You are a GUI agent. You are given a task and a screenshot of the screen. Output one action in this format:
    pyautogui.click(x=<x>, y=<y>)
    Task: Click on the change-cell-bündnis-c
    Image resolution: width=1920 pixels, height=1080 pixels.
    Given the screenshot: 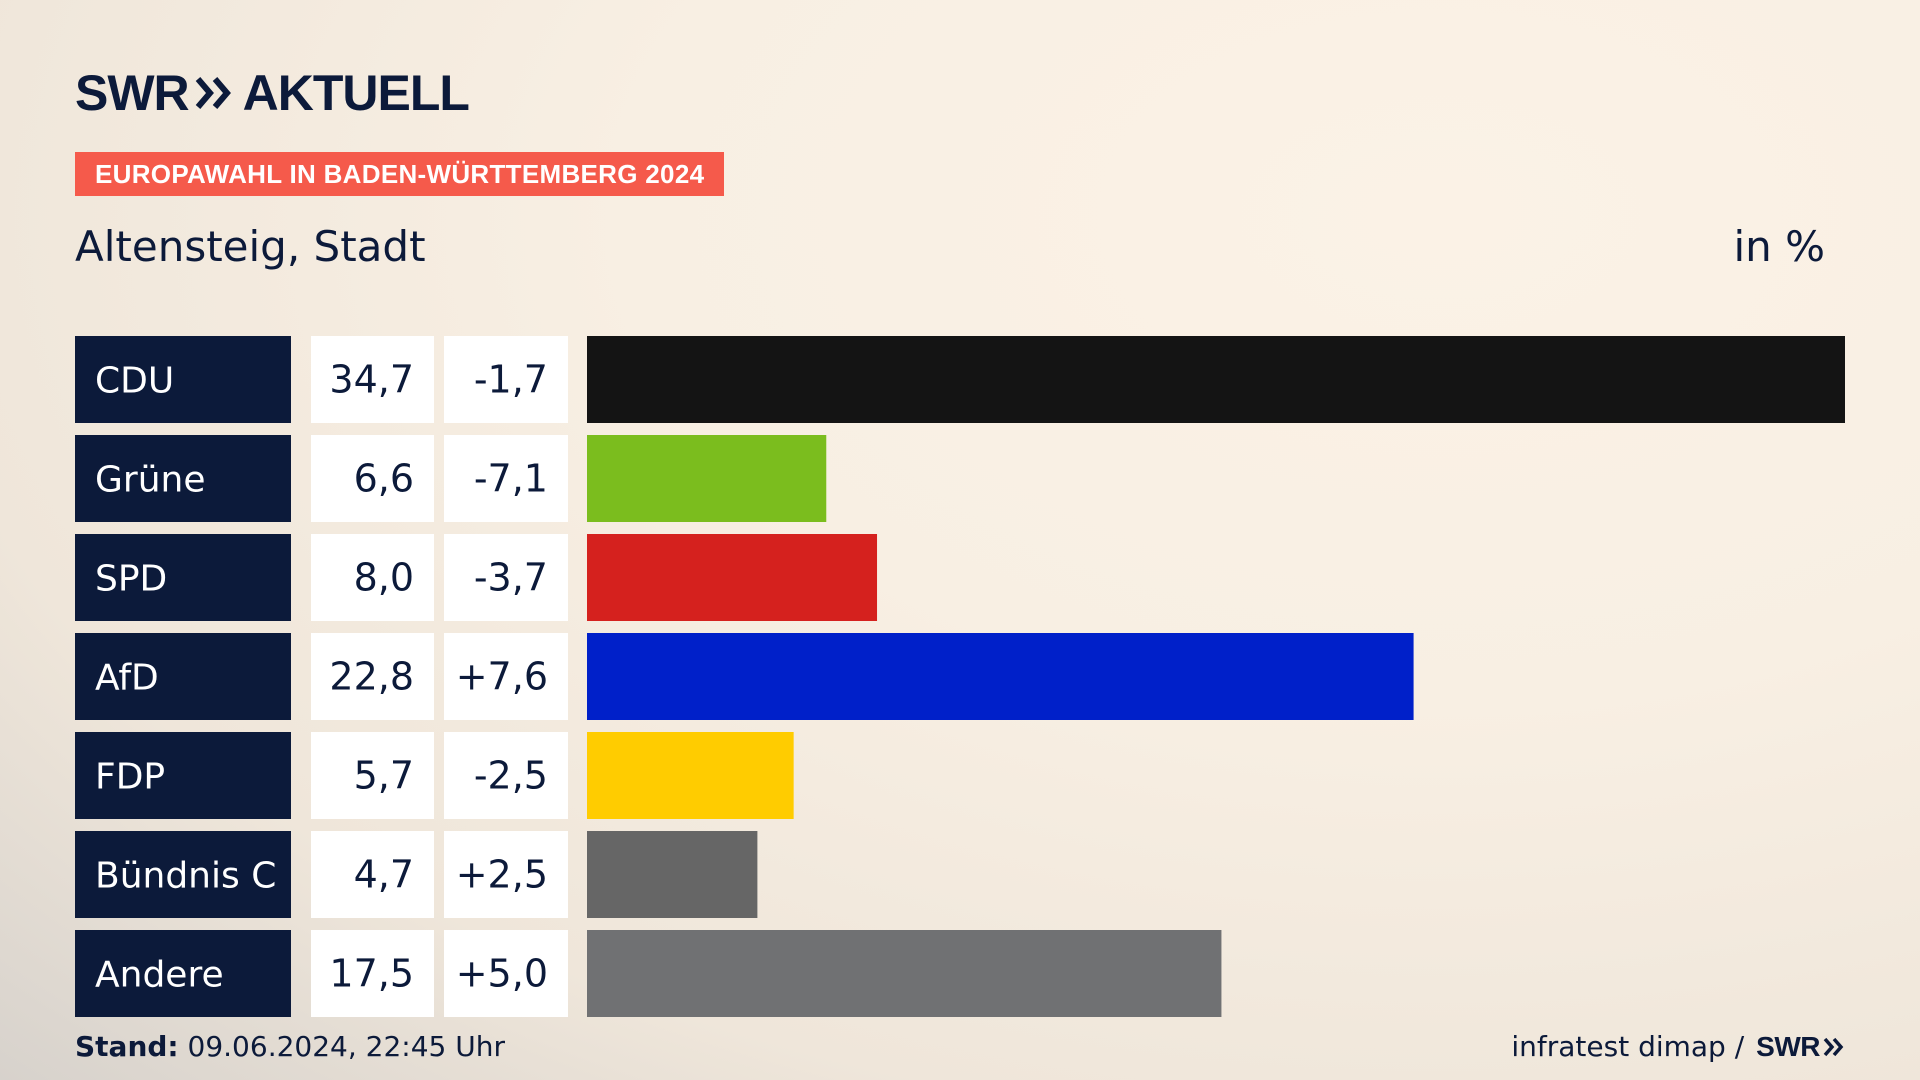 What is the action you would take?
    pyautogui.click(x=506, y=874)
    